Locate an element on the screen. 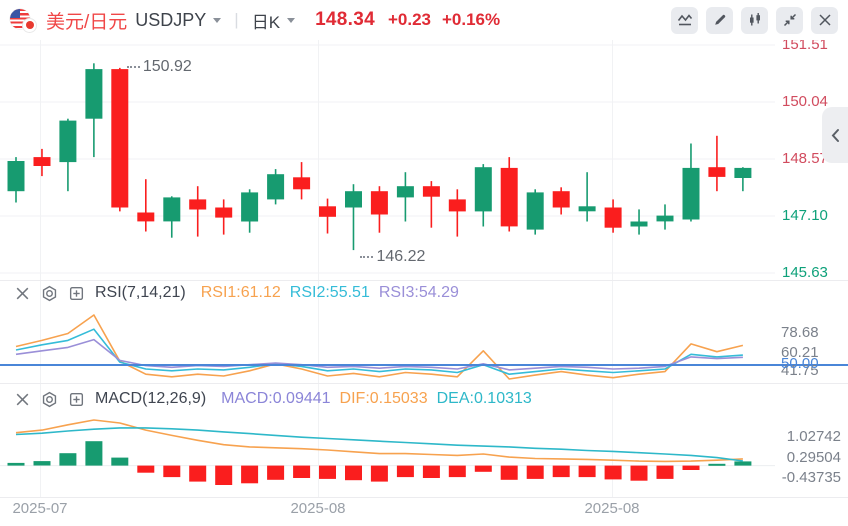 The height and width of the screenshot is (526, 848). rsi-title: RSI(7,14,21) is located at coordinates (140, 292).